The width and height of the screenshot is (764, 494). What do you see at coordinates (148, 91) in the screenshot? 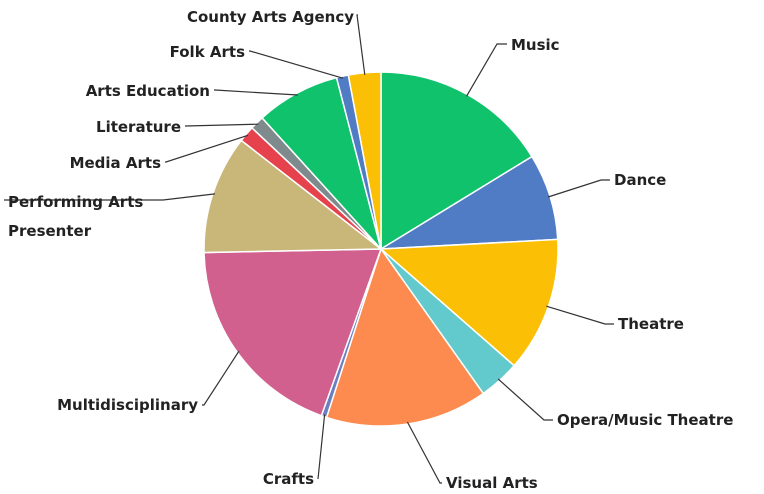
I see `slice-label-arts-education: Arts Education` at bounding box center [148, 91].